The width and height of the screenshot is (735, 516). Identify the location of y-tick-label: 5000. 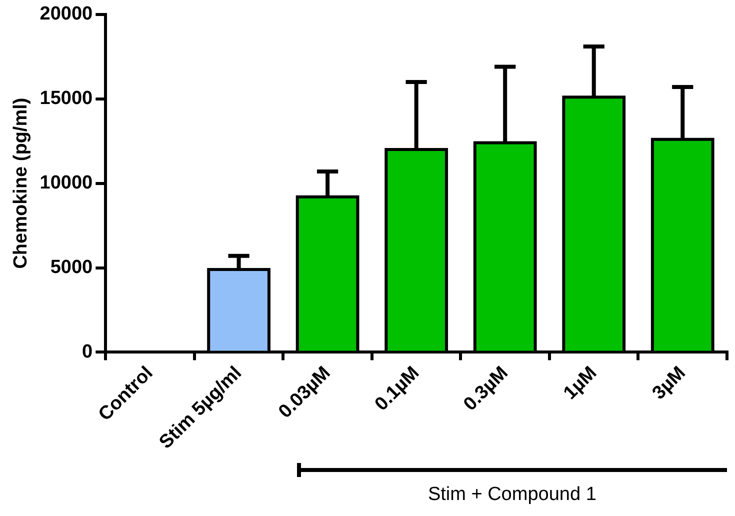
(71, 267).